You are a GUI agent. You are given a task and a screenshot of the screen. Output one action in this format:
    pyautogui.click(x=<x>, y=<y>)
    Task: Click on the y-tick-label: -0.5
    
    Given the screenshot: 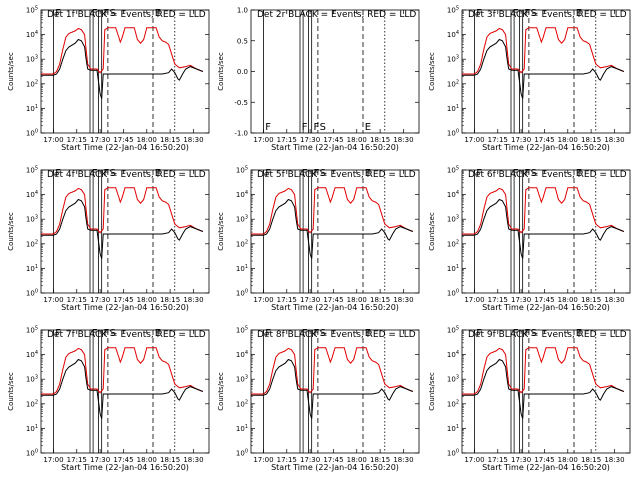 What is the action you would take?
    pyautogui.click(x=241, y=103)
    